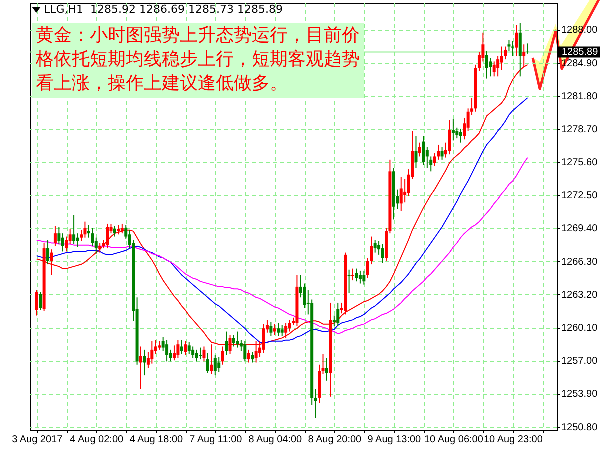  What do you see at coordinates (580, 130) in the screenshot?
I see `y-tick-label: 1278.70` at bounding box center [580, 130].